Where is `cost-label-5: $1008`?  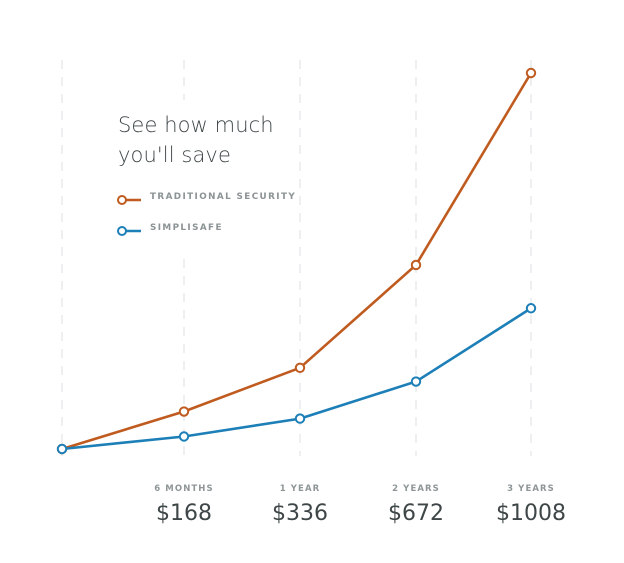
cost-label-5: $1008 is located at coordinates (531, 513).